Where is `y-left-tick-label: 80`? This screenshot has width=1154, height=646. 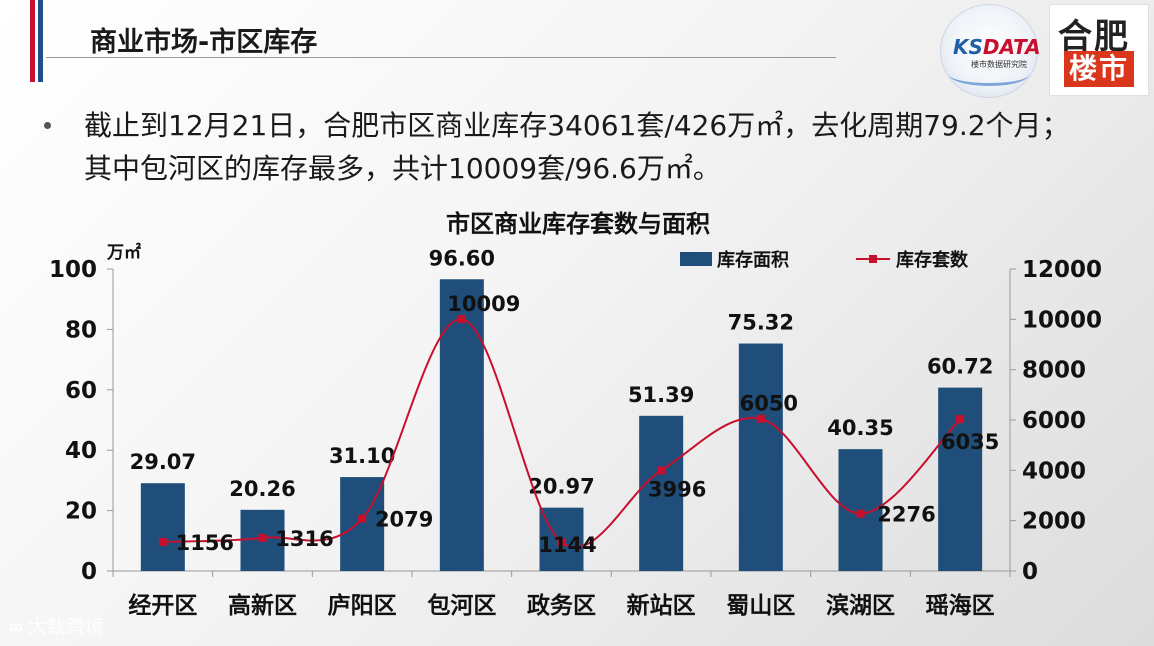
y-left-tick-label: 80 is located at coordinates (81, 330).